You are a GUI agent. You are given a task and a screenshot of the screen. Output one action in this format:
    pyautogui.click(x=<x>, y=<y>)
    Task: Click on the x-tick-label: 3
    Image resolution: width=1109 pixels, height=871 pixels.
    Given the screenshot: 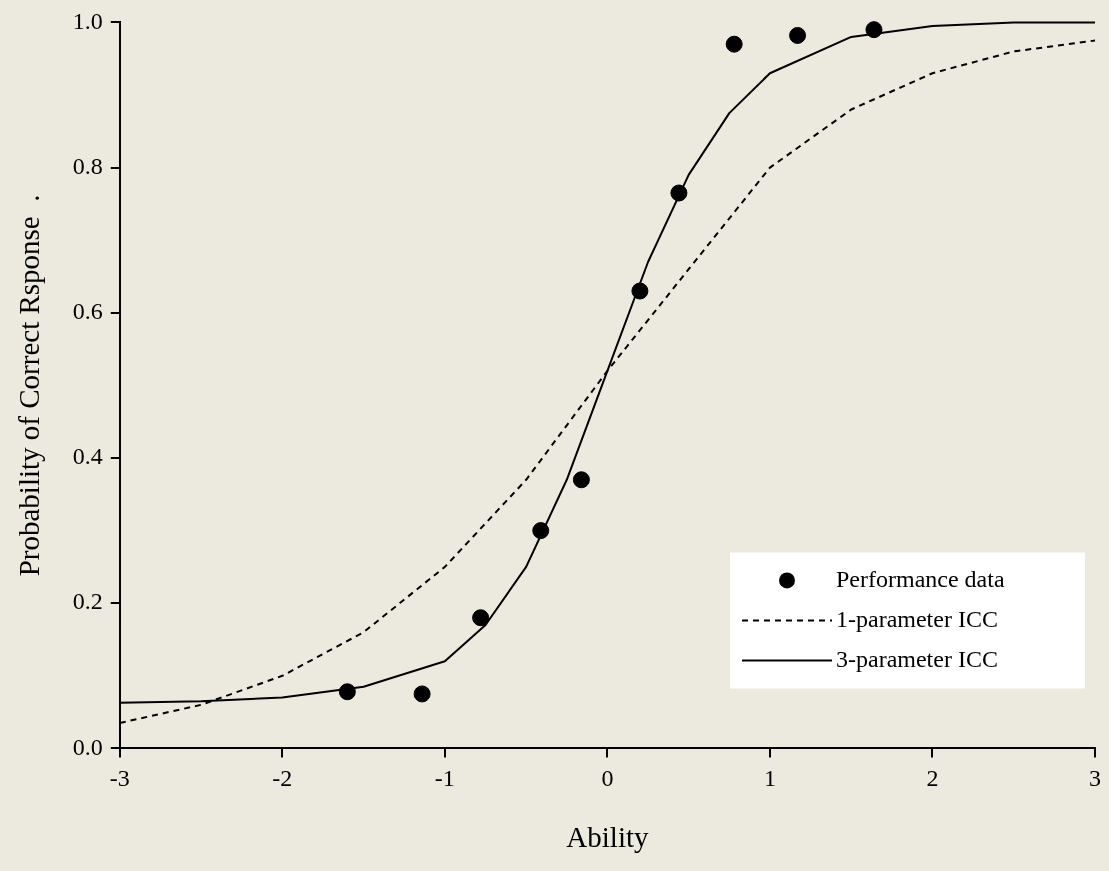 What is the action you would take?
    pyautogui.click(x=1095, y=778)
    